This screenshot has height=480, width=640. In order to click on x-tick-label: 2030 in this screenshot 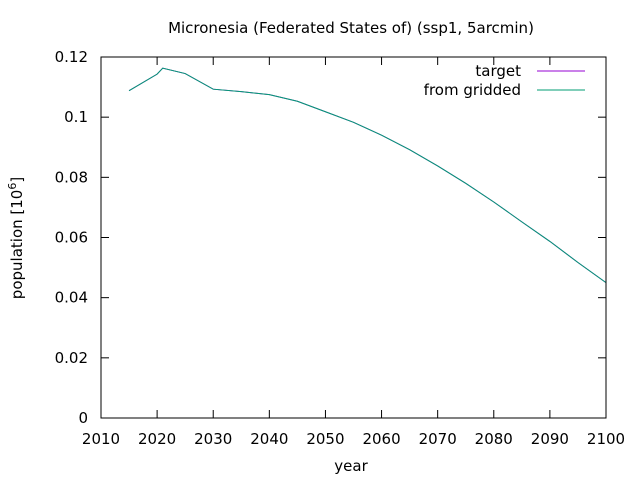, I will do `click(213, 439)`.